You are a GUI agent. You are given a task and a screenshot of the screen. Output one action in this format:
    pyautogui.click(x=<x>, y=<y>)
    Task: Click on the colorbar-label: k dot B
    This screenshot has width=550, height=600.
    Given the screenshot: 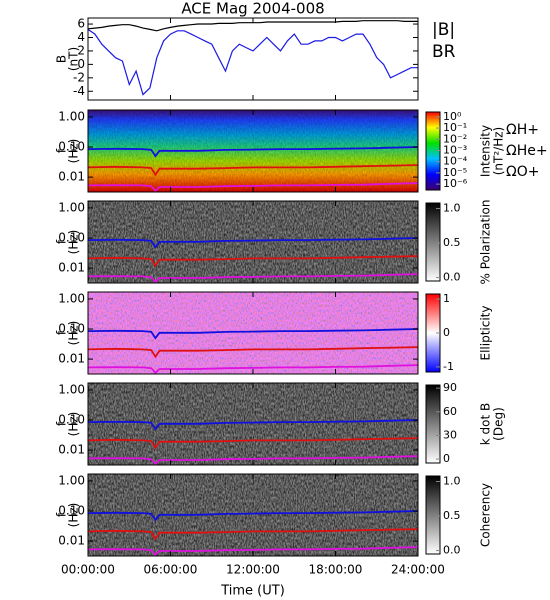 What is the action you would take?
    pyautogui.click(x=486, y=424)
    